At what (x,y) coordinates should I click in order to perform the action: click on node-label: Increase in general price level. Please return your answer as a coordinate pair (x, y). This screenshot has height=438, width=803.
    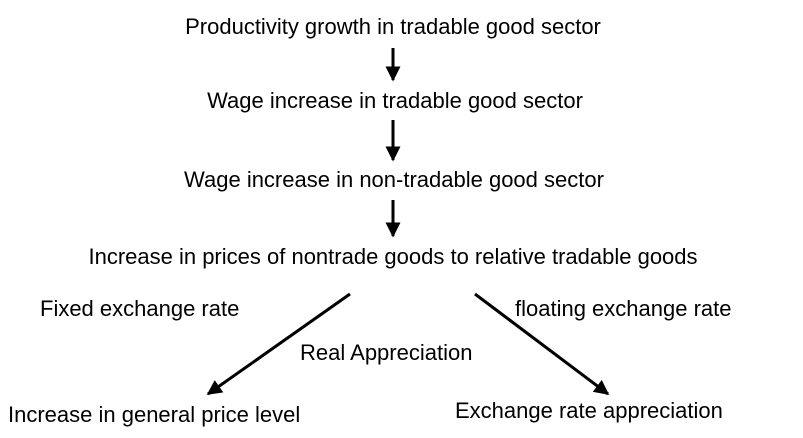
    Looking at the image, I should click on (154, 414).